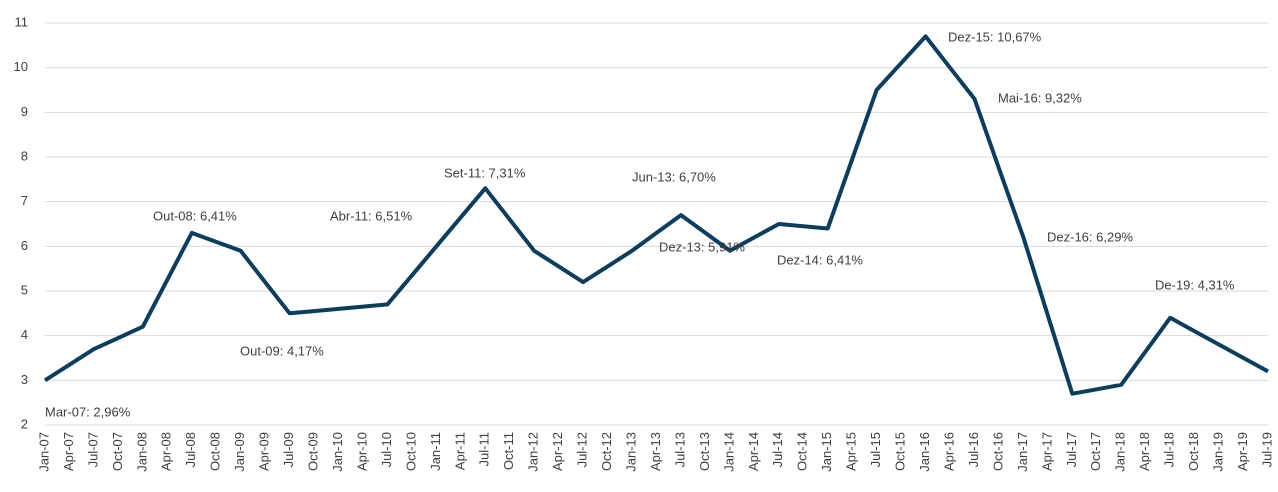  Describe the element at coordinates (1090, 236) in the screenshot. I see `annotation: Dez-16: 6,29%` at that location.